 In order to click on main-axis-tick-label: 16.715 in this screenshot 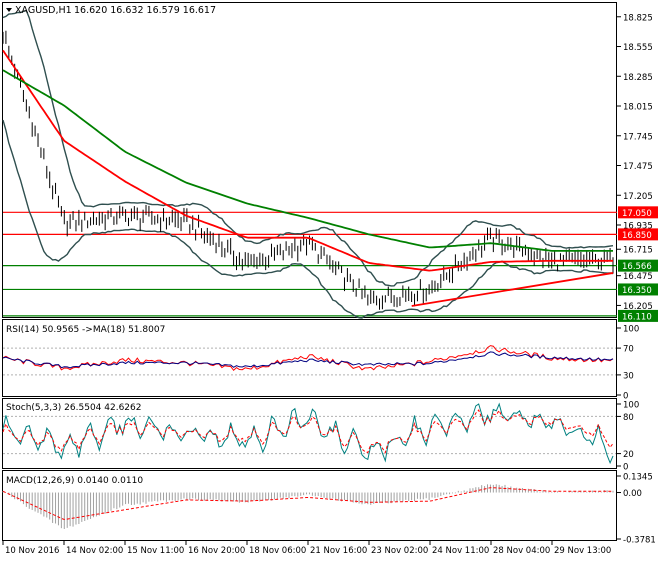, I will do `click(638, 251)`.